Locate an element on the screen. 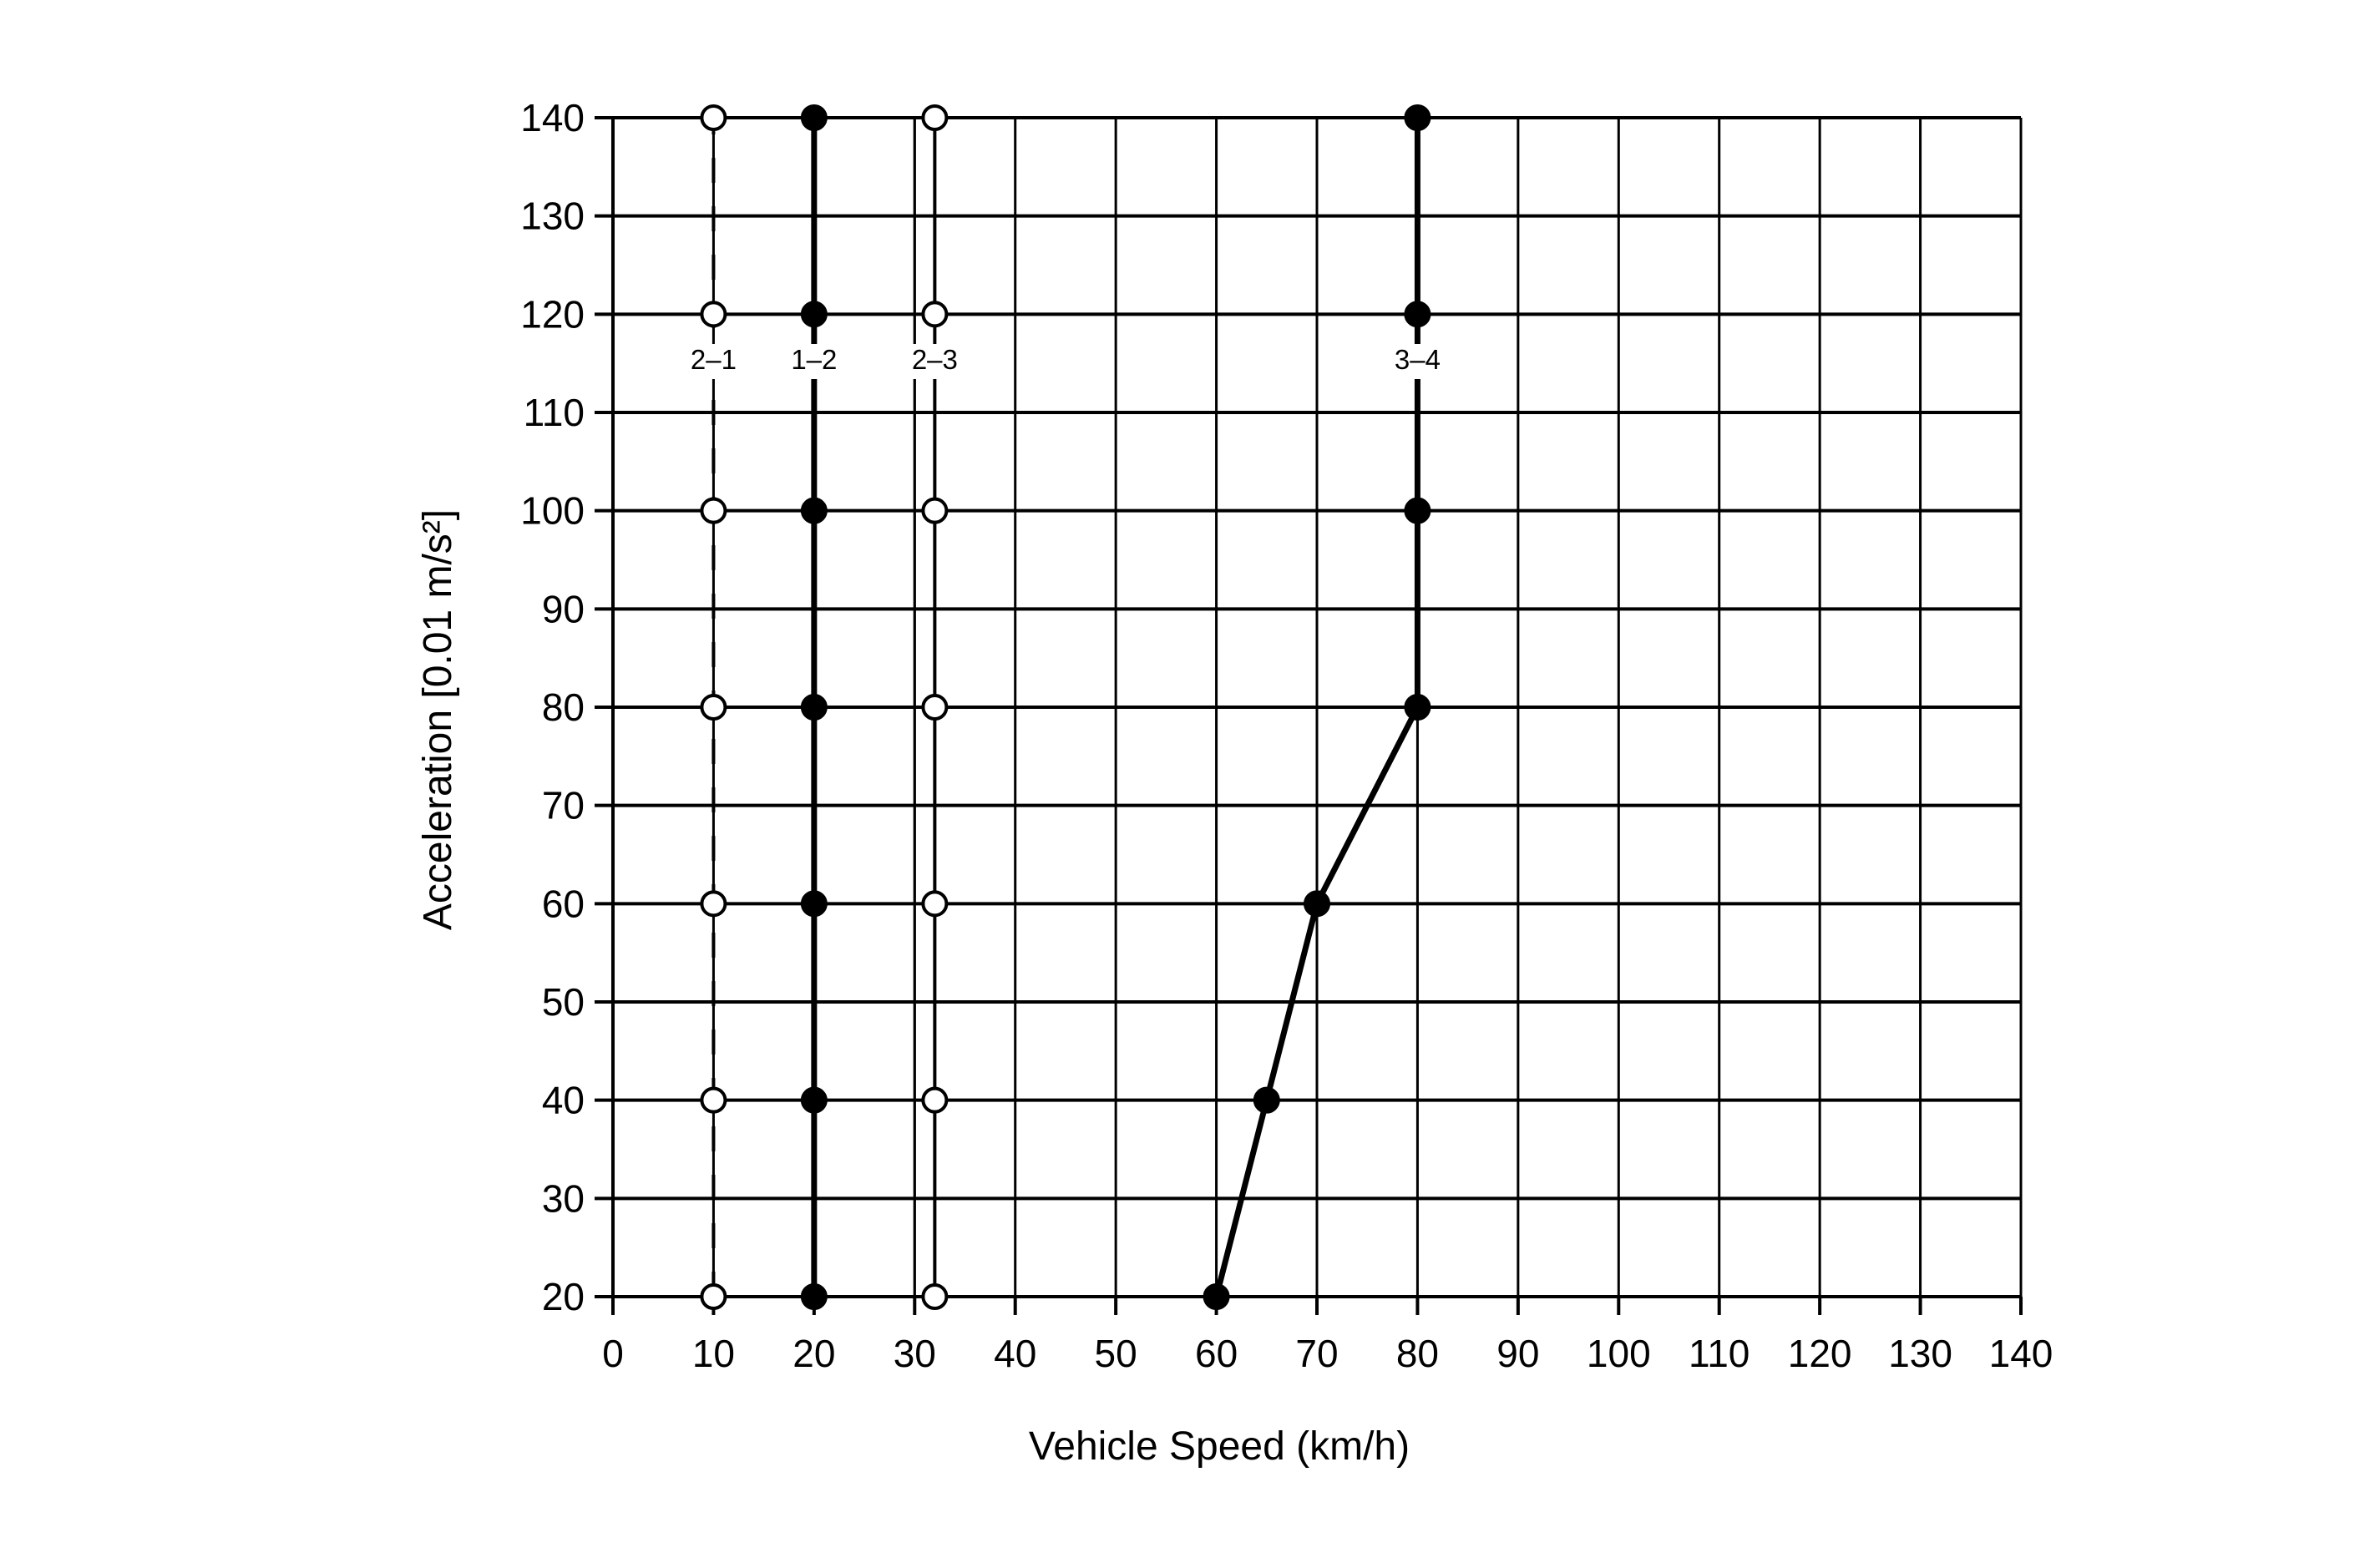 This screenshot has height=1558, width=2380. x-tick-label: 80 is located at coordinates (1417, 1353).